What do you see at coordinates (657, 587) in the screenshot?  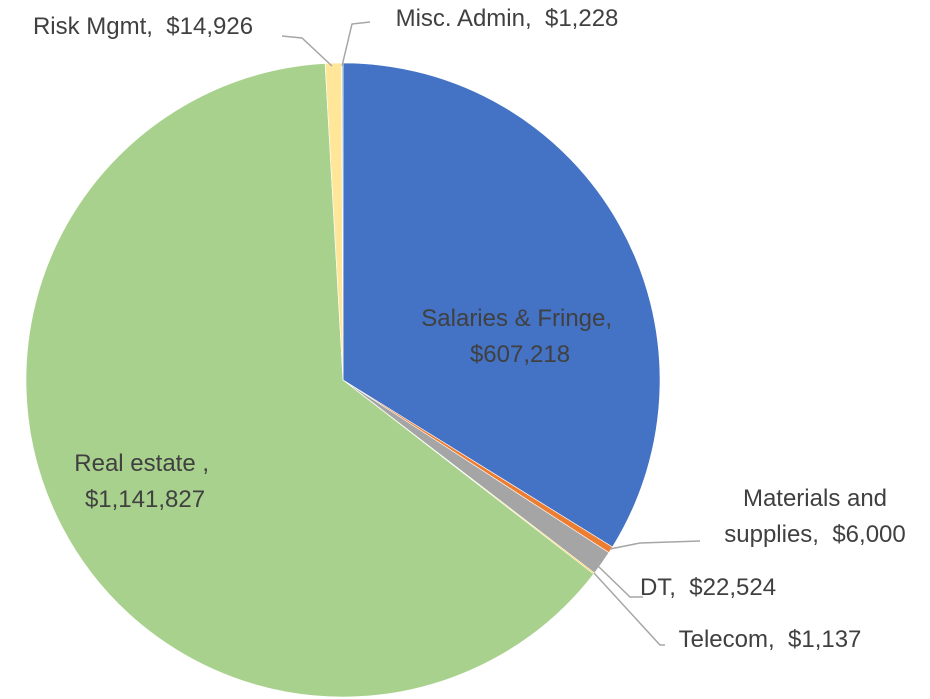 I see `category-label: DT,` at bounding box center [657, 587].